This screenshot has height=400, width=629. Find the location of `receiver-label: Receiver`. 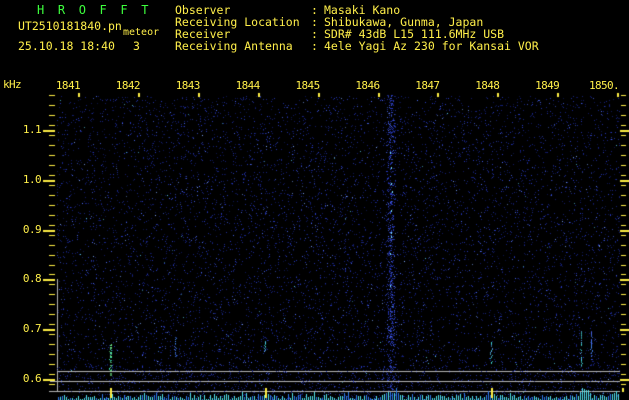

receiver-label: Receiver is located at coordinates (203, 34).